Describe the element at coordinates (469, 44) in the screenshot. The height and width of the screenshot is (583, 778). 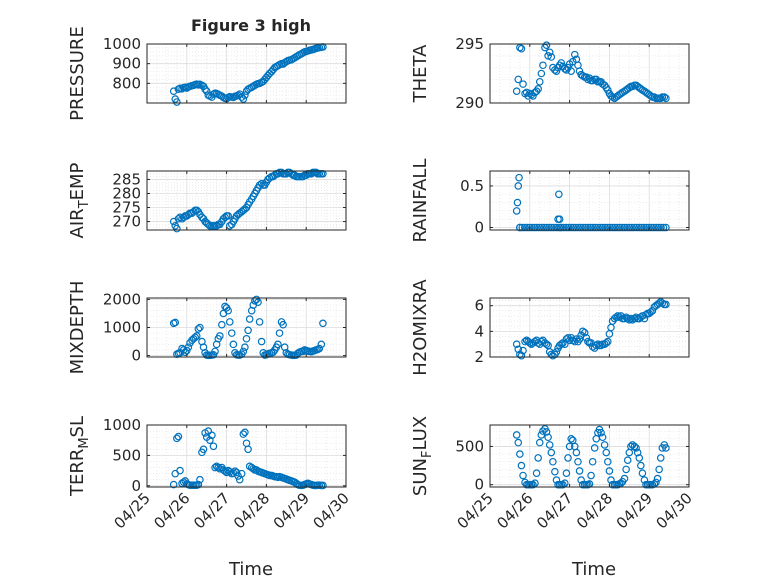
I see `y-tick-label: 295` at that location.